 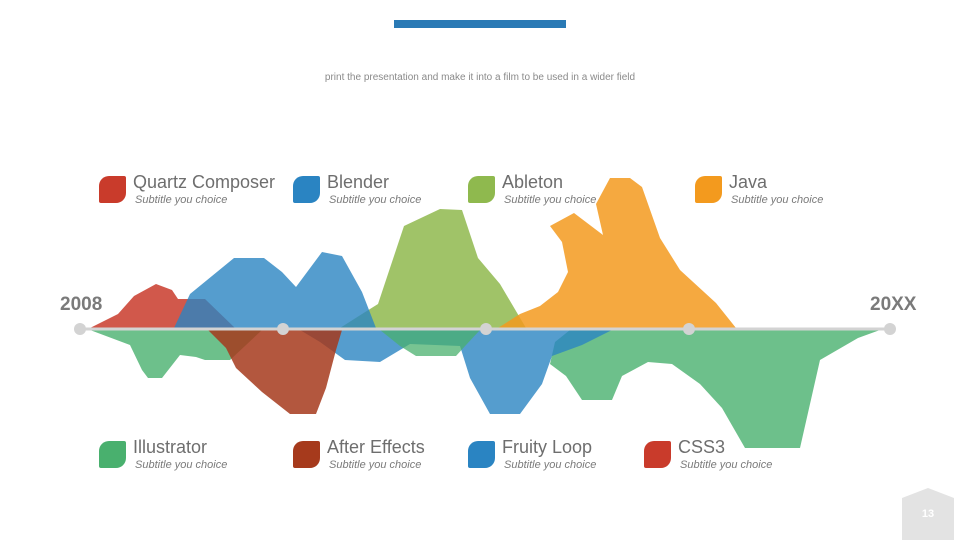 What do you see at coordinates (890, 329) in the screenshot?
I see `timeline-node-end` at bounding box center [890, 329].